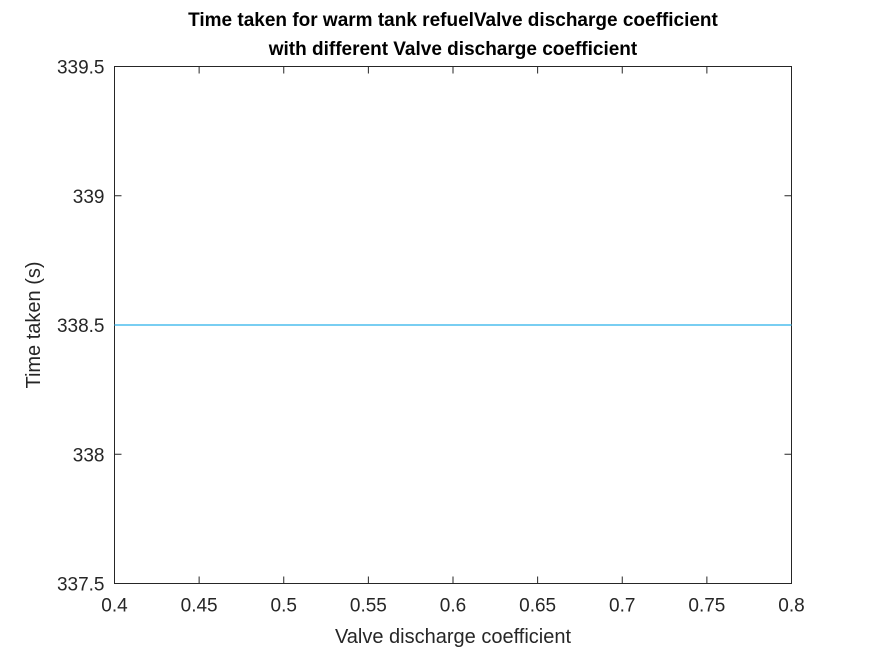  What do you see at coordinates (791, 606) in the screenshot?
I see `x-tick-label: 0.8` at bounding box center [791, 606].